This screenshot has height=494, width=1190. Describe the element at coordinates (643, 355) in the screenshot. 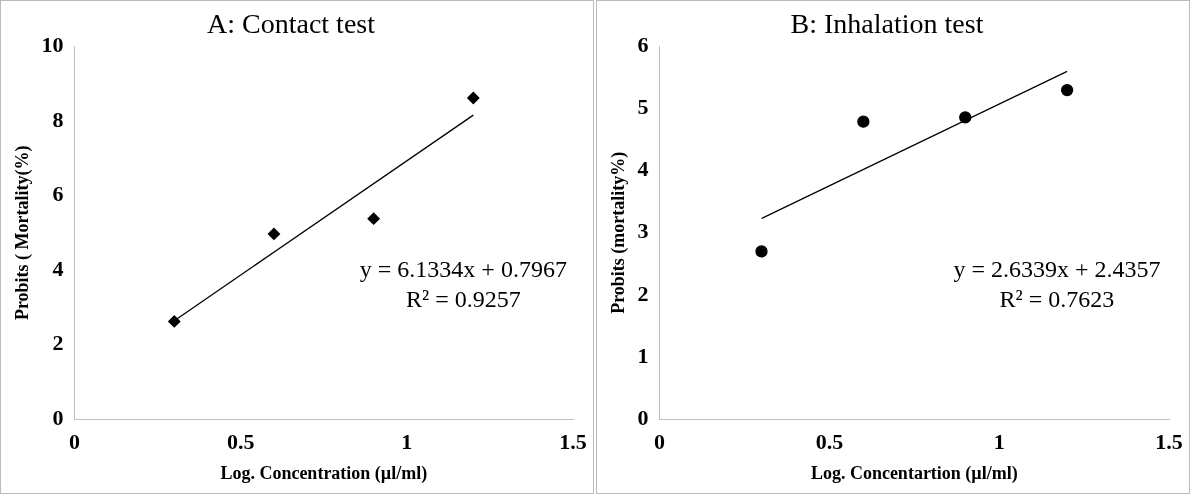

I see `y-tick-label: 1` at that location.